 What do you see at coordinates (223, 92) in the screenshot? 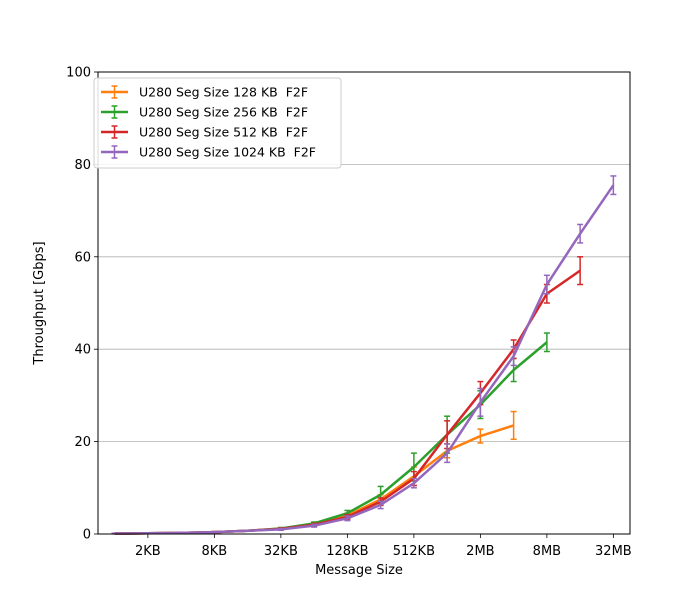
I see `legend-label: U280 Seg Size 128 KB F2F` at bounding box center [223, 92].